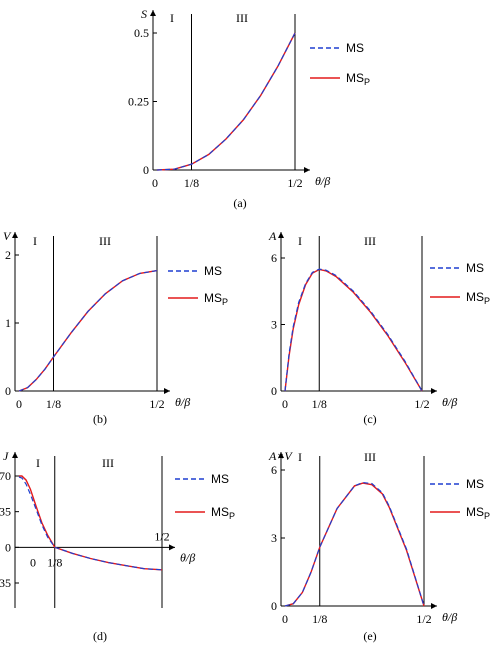  Describe the element at coordinates (8, 255) in the screenshot. I see `y-tick-label: 2` at that location.